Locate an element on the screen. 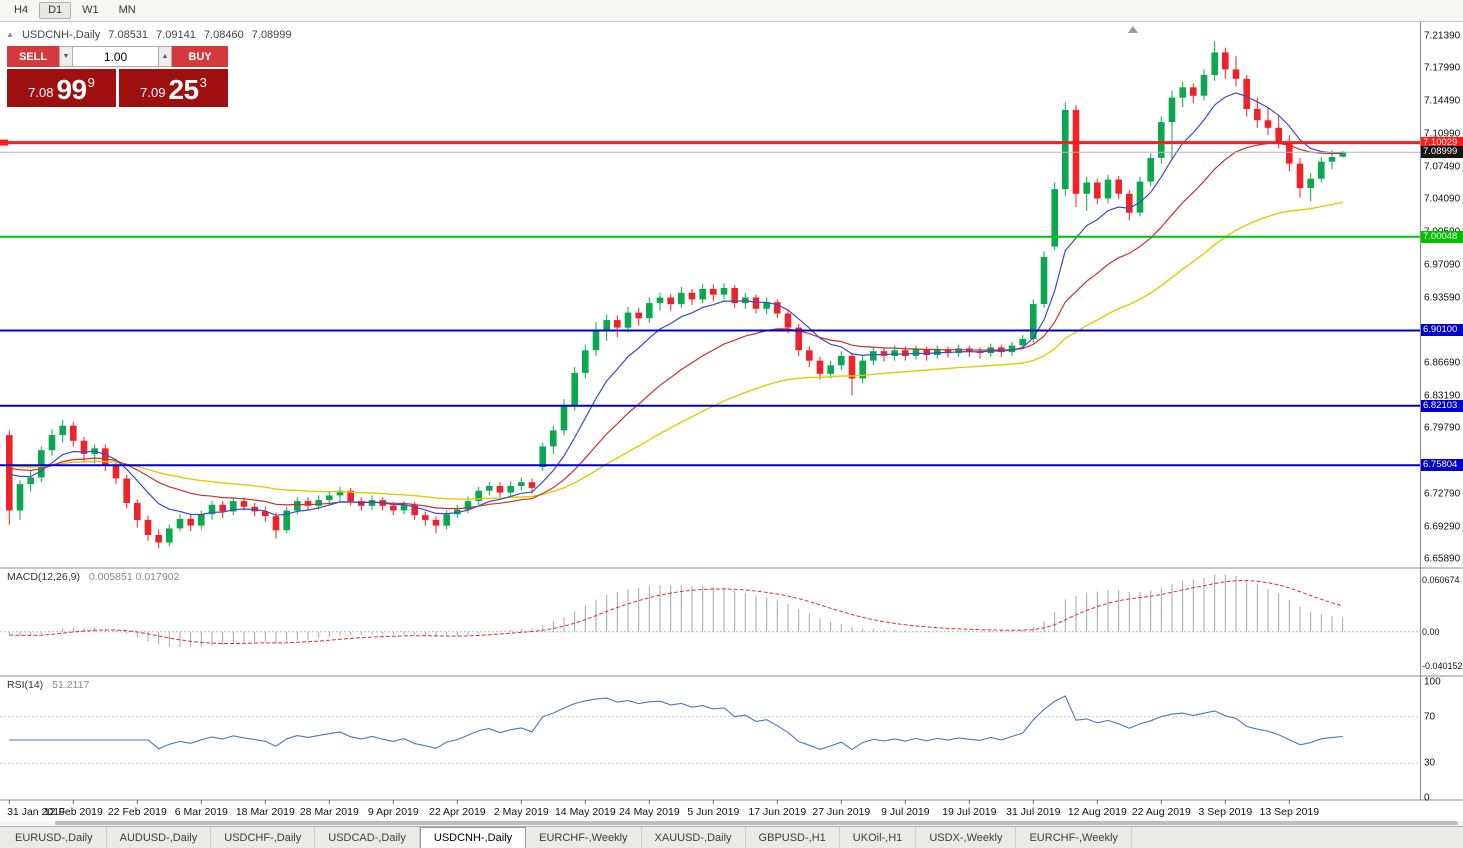 Image resolution: width=1463 pixels, height=848 pixels. date-axis-label: 31 Jul 2019 is located at coordinates (1033, 812).